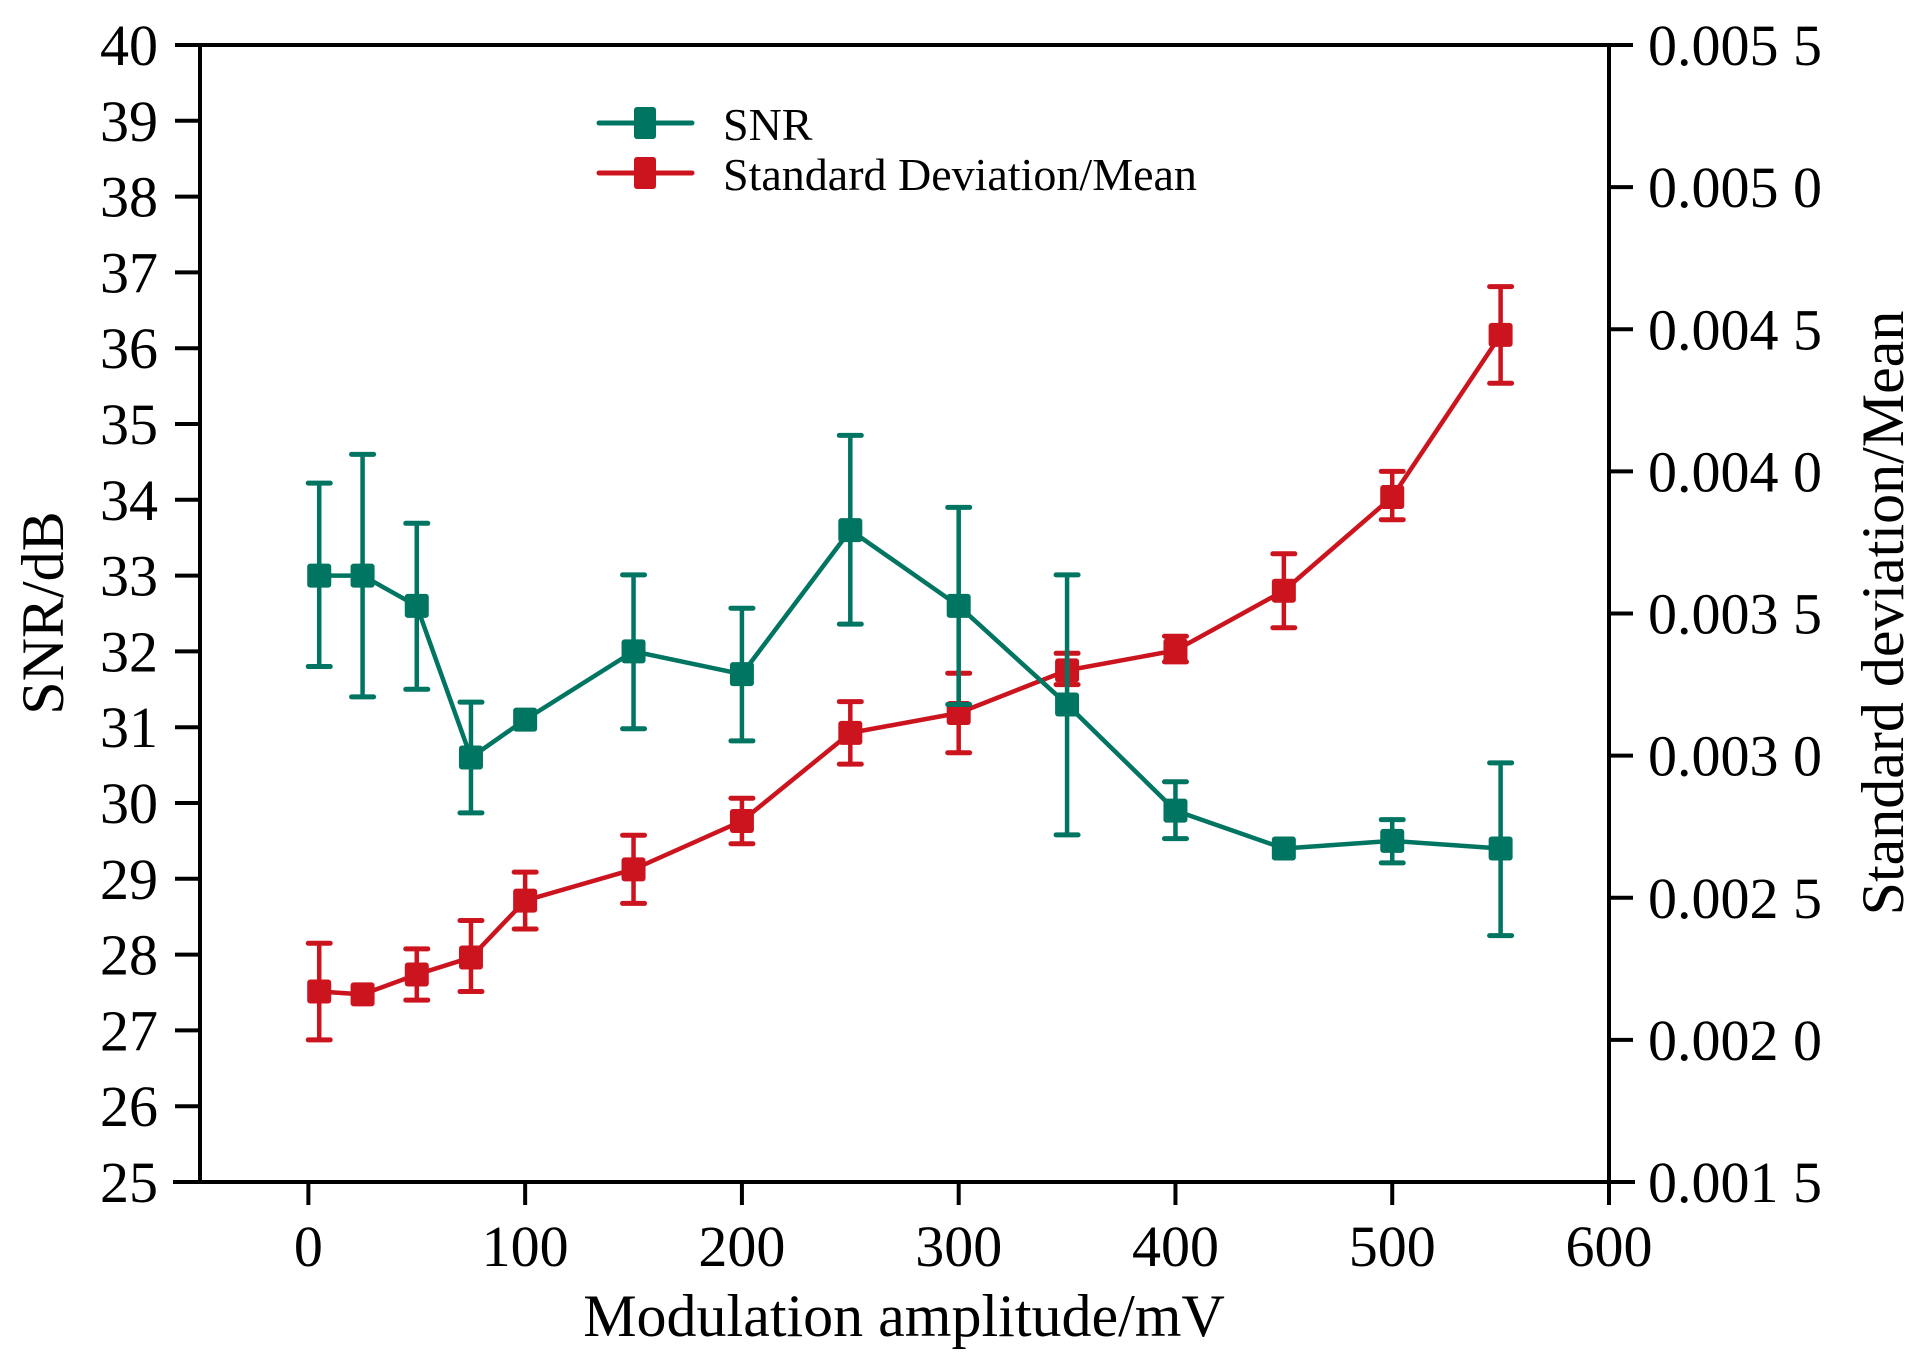 This screenshot has width=1925, height=1356. What do you see at coordinates (1175, 1246) in the screenshot?
I see `x-tick-label: 400` at bounding box center [1175, 1246].